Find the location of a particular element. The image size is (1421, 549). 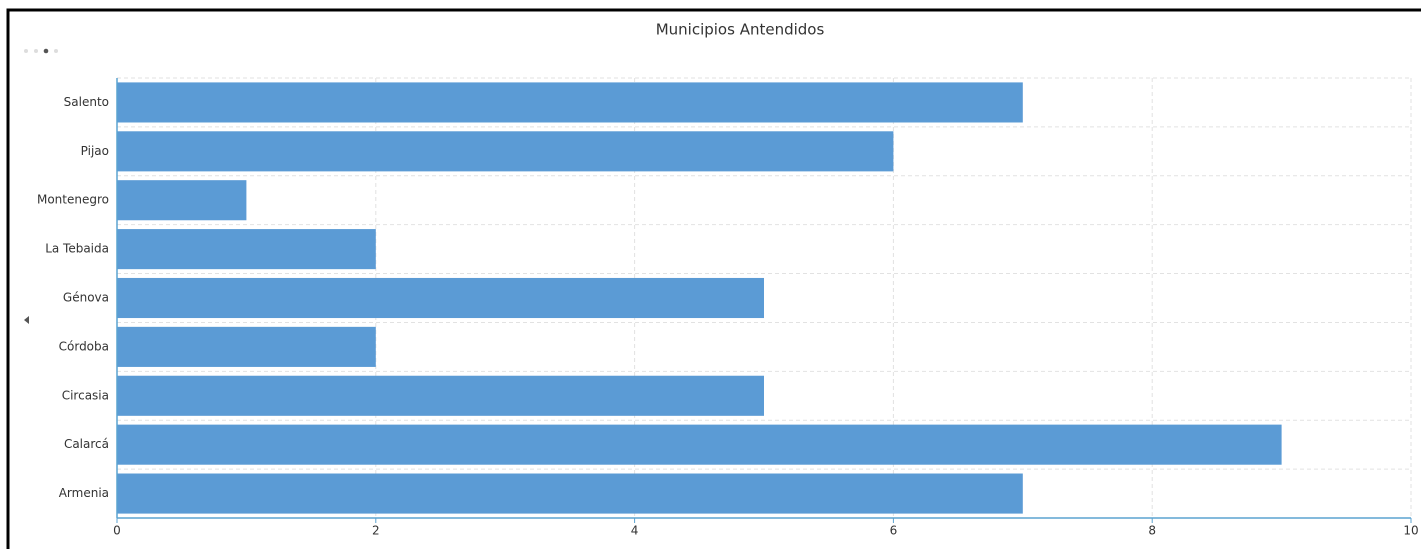

y-tick-label: La Tebaida is located at coordinates (77, 249).